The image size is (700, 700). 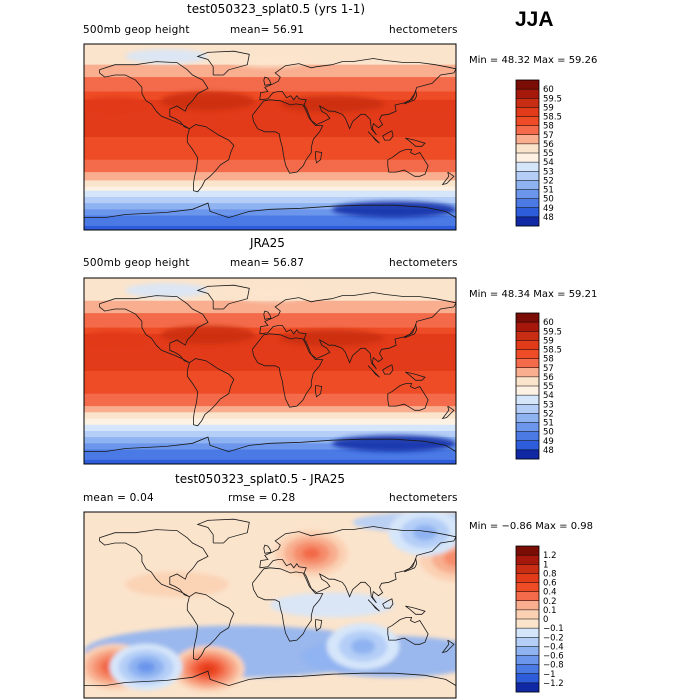 What do you see at coordinates (146, 667) in the screenshot?
I see `anomaly-center` at bounding box center [146, 667].